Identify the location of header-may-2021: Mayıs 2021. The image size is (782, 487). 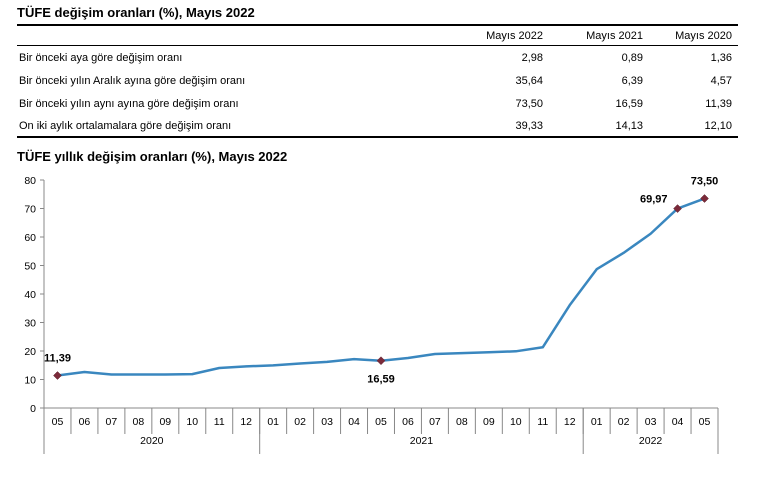
(599, 35).